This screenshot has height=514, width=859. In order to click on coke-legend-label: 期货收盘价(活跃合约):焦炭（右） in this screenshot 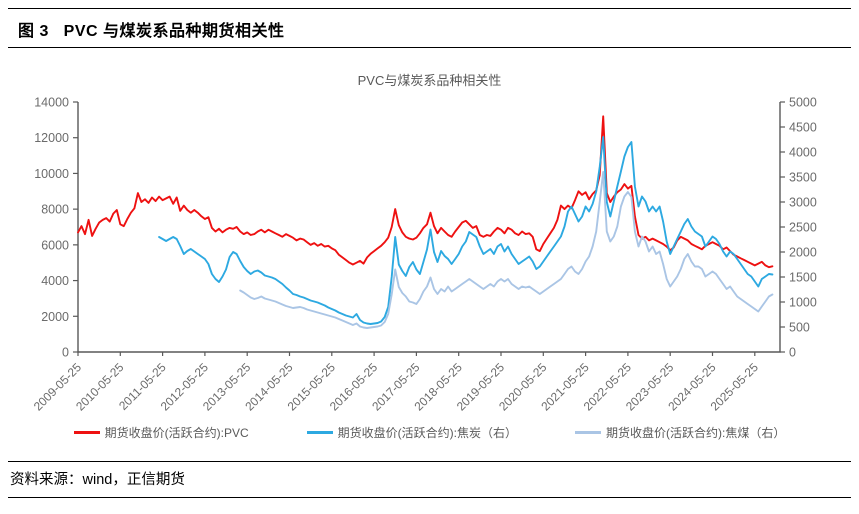, I will do `click(427, 433)`.